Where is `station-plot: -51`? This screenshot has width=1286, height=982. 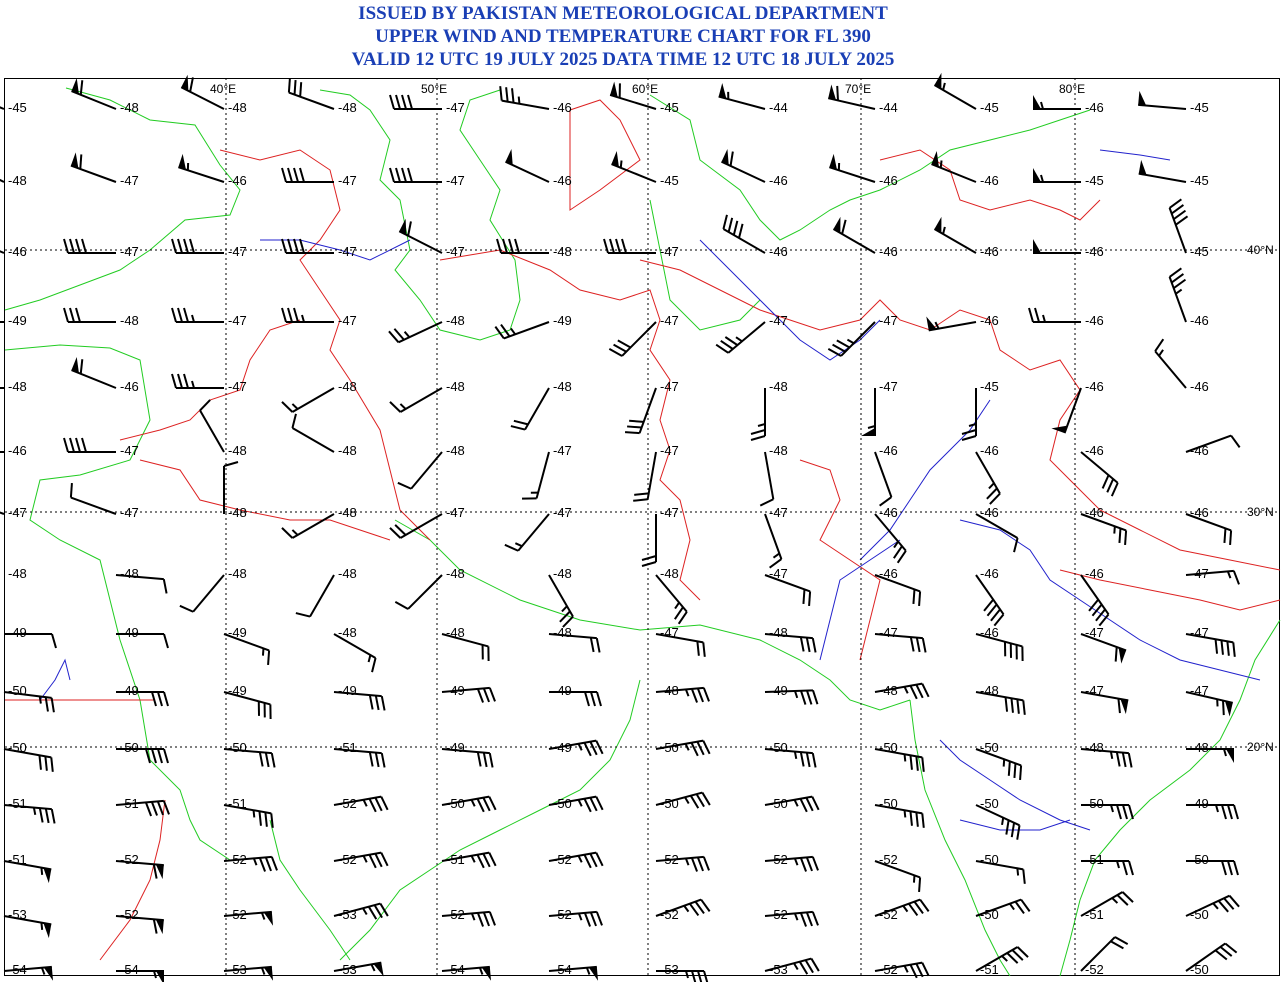 station-plot: -51 is located at coordinates (27, 868).